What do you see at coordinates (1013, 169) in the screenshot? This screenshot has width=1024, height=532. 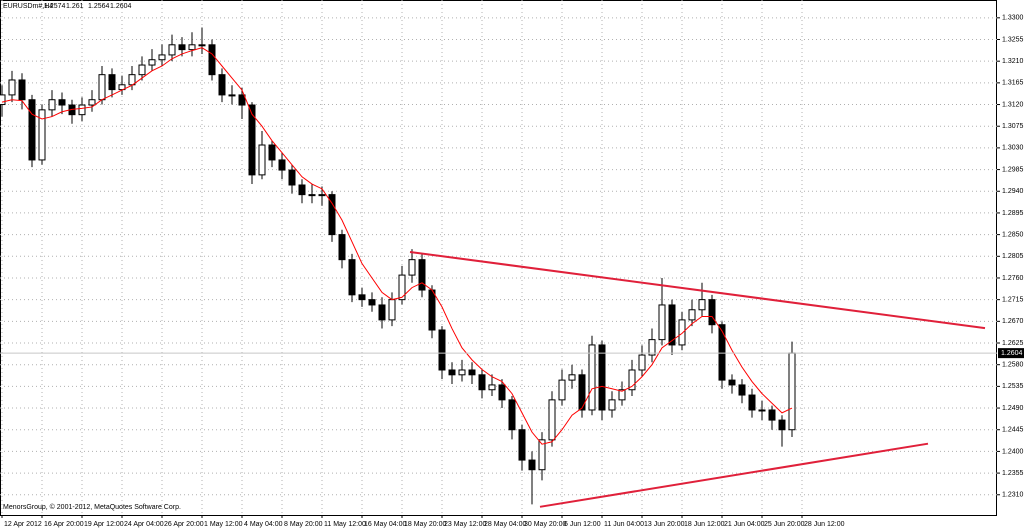 I see `y-tick-label: 1.2985` at bounding box center [1013, 169].